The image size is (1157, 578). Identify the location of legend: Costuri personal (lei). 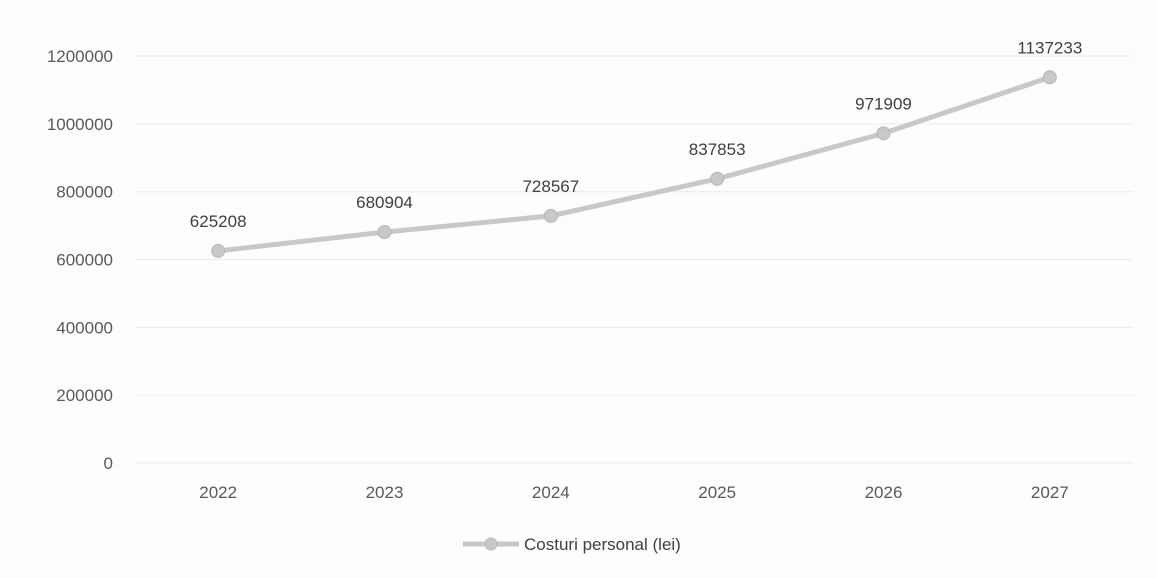
(572, 544).